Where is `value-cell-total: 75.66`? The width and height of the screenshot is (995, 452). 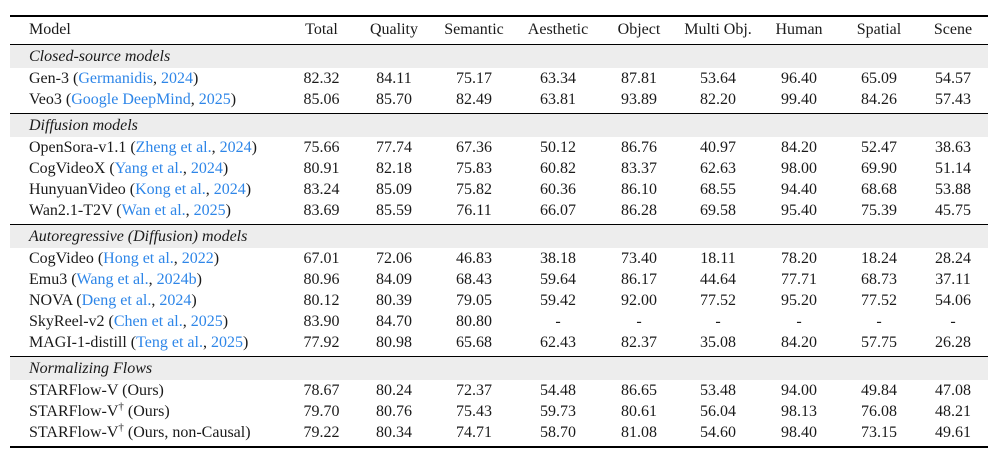
value-cell-total: 75.66 is located at coordinates (321, 147).